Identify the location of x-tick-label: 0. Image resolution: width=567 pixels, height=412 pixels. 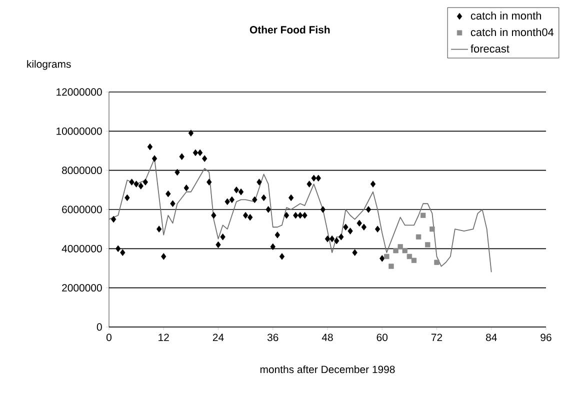
(109, 338).